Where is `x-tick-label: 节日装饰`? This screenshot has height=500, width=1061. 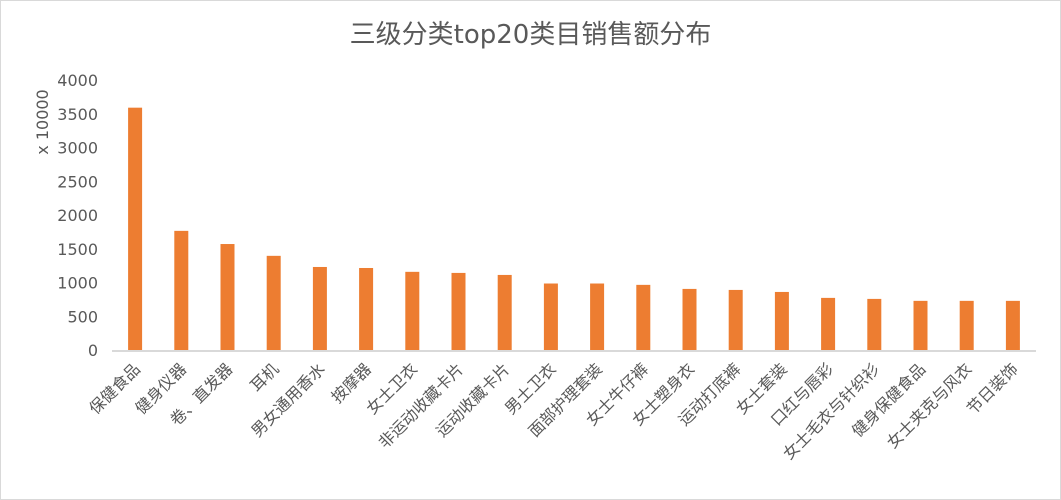
x-tick-label: 节日装饰 is located at coordinates (992, 388).